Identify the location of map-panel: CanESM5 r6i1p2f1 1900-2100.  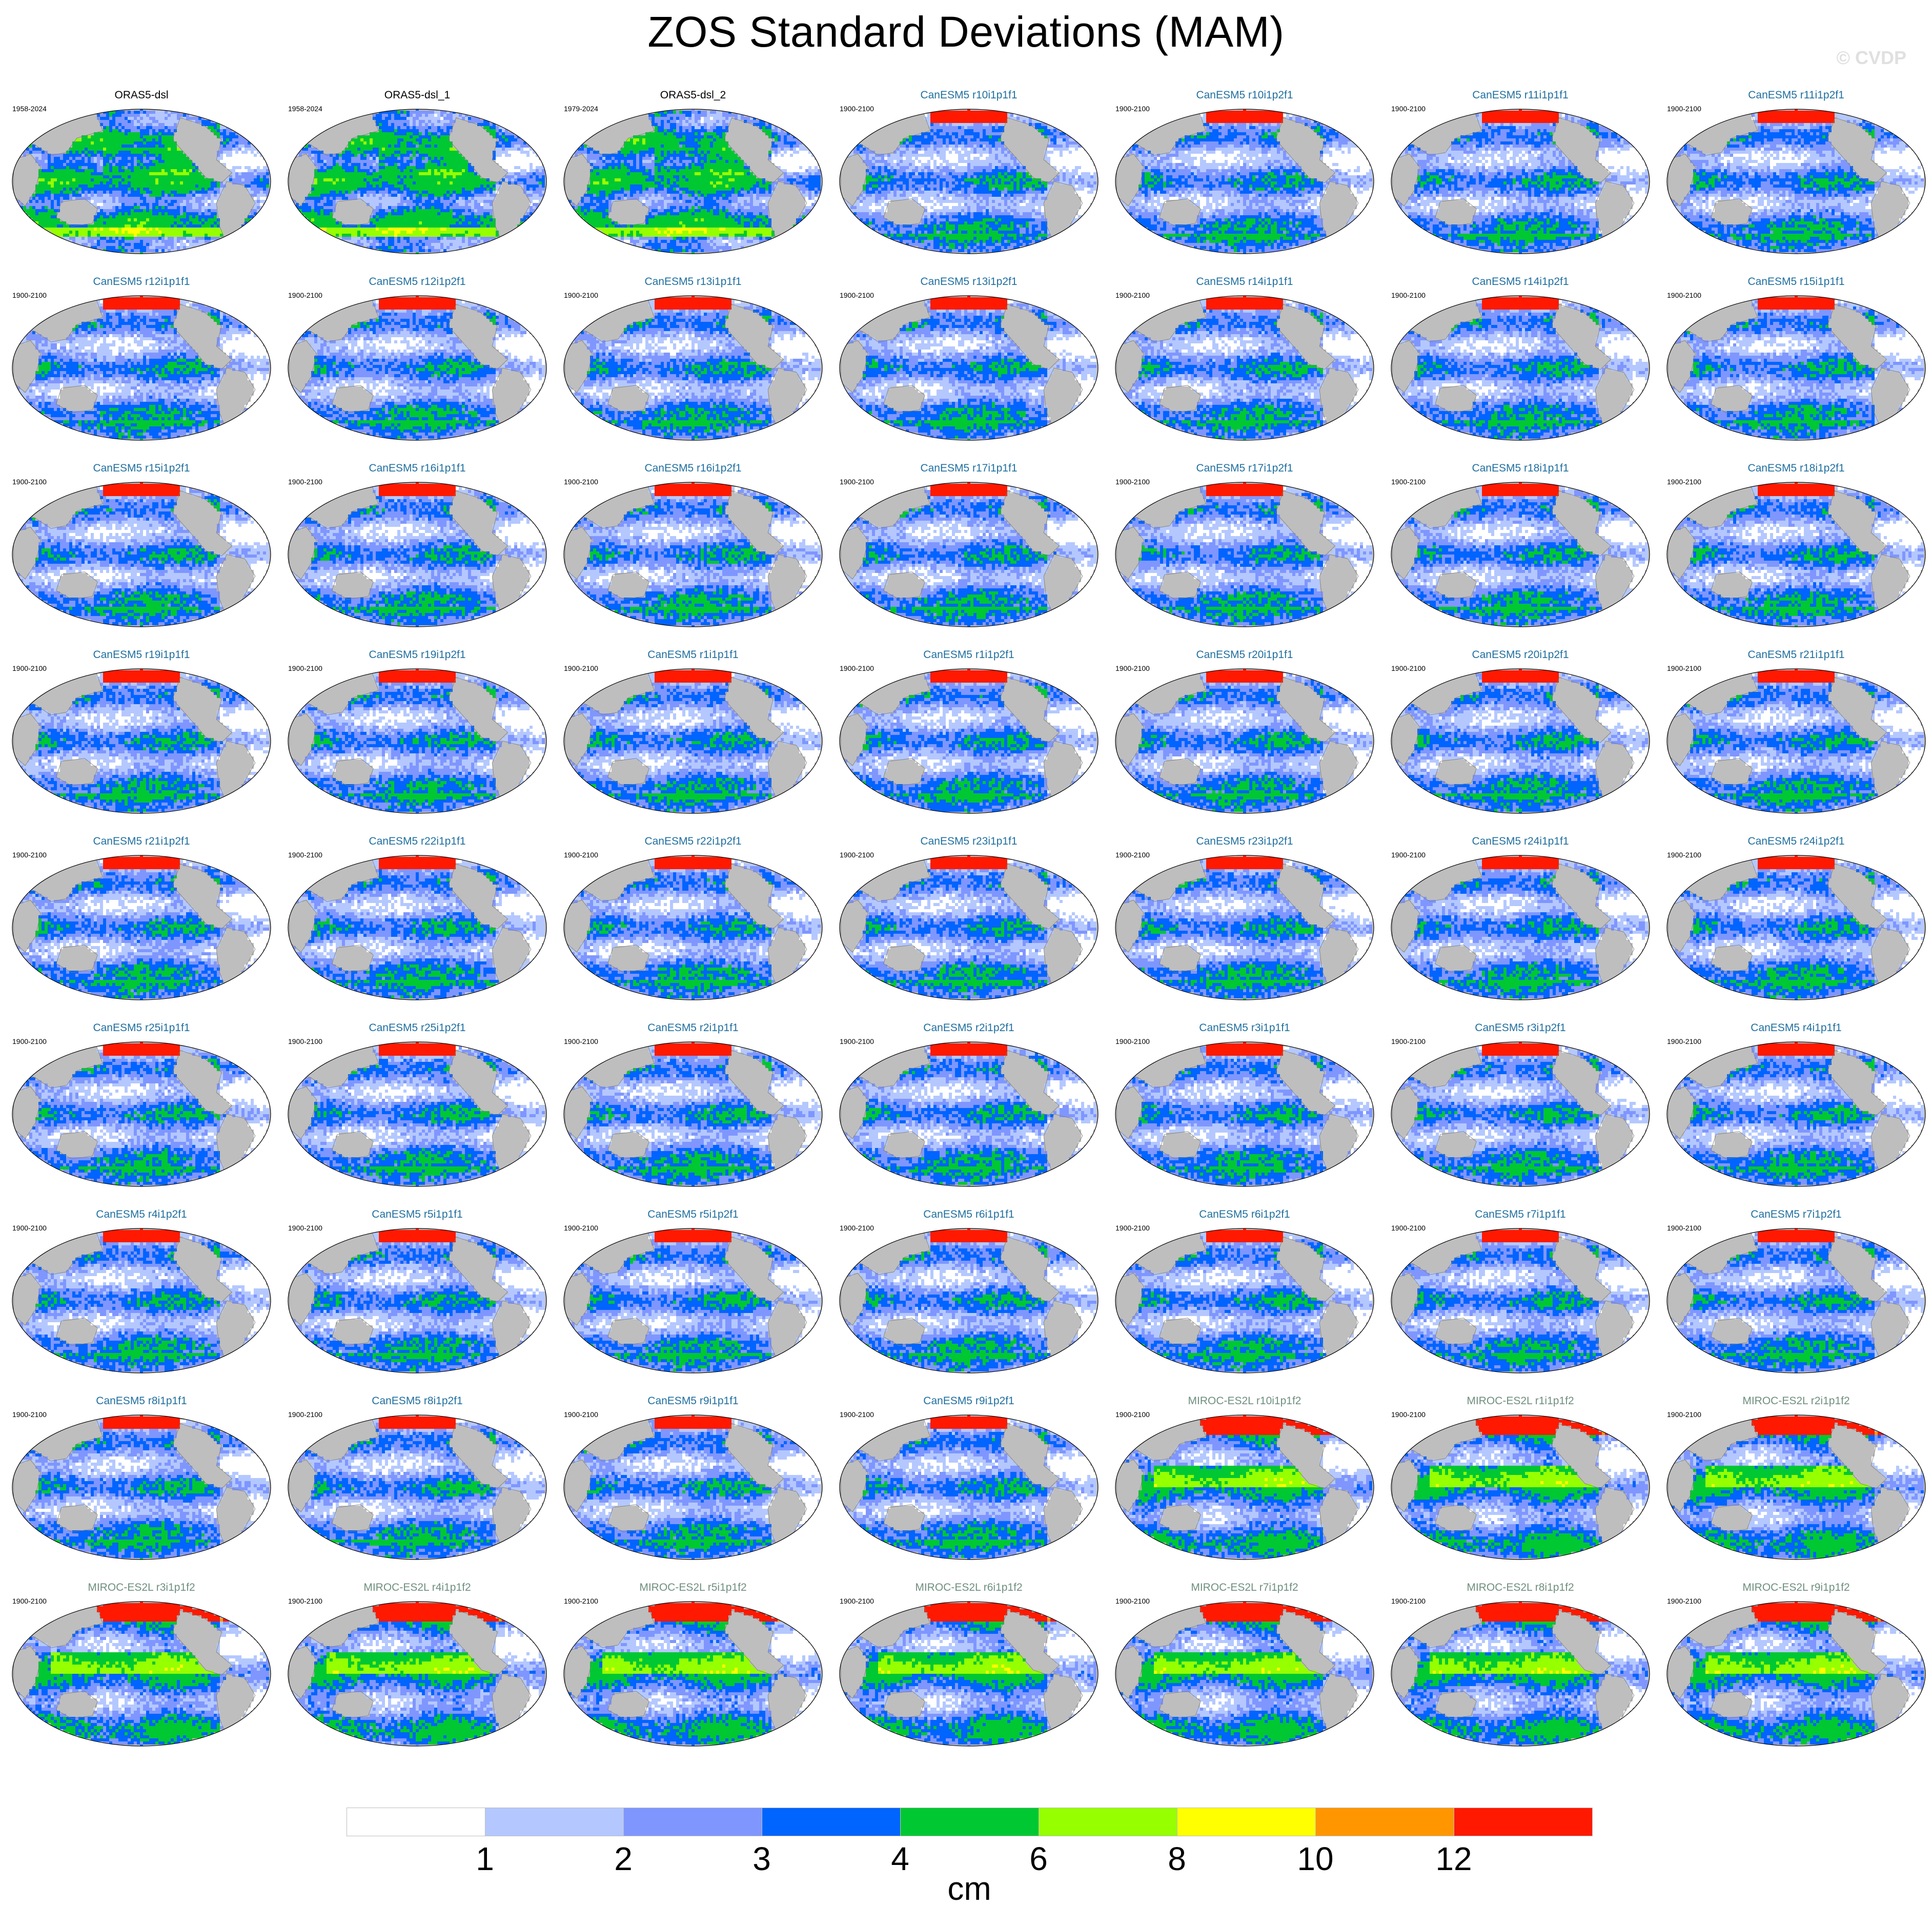
(1244, 1301).